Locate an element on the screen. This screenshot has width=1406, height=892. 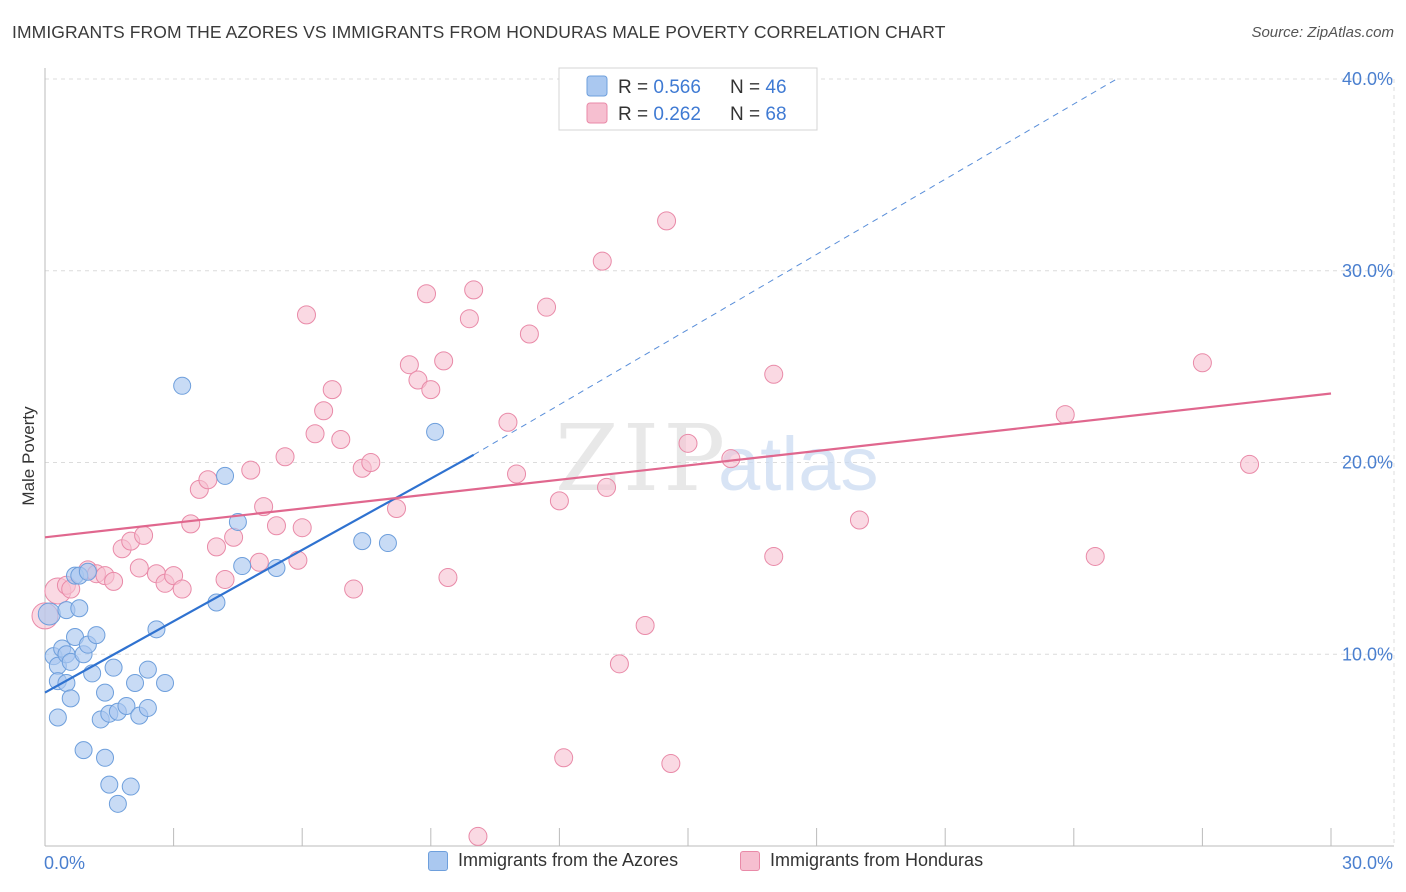
legend-top-swatch-azores is located at coordinates (597, 86).